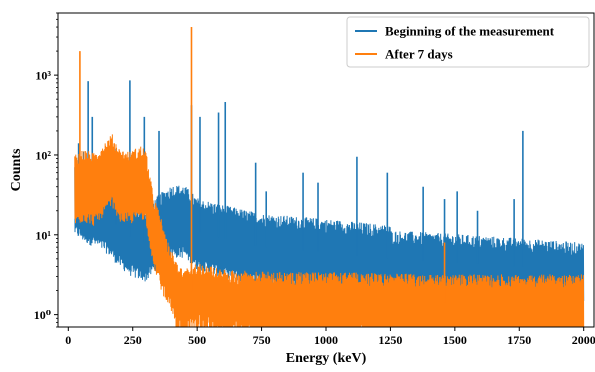  What do you see at coordinates (519, 340) in the screenshot?
I see `x-tick-label: 1750` at bounding box center [519, 340].